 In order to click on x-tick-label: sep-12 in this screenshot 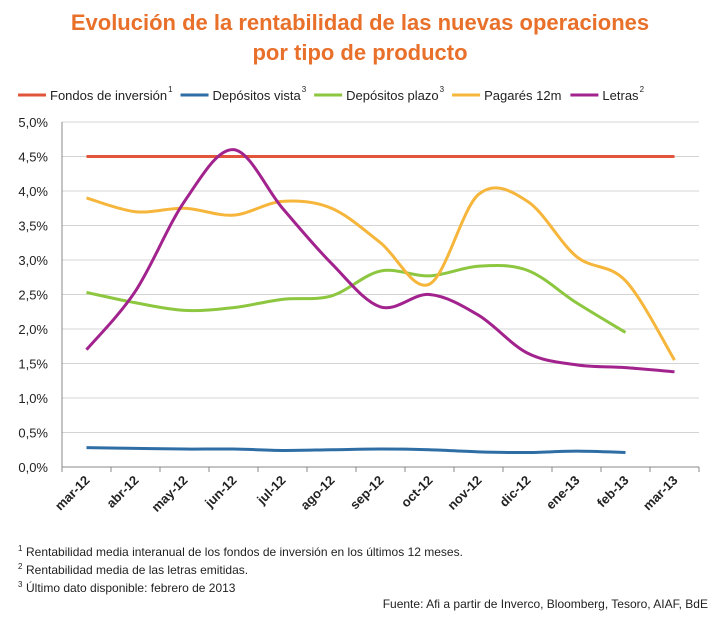, I will do `click(367, 493)`.